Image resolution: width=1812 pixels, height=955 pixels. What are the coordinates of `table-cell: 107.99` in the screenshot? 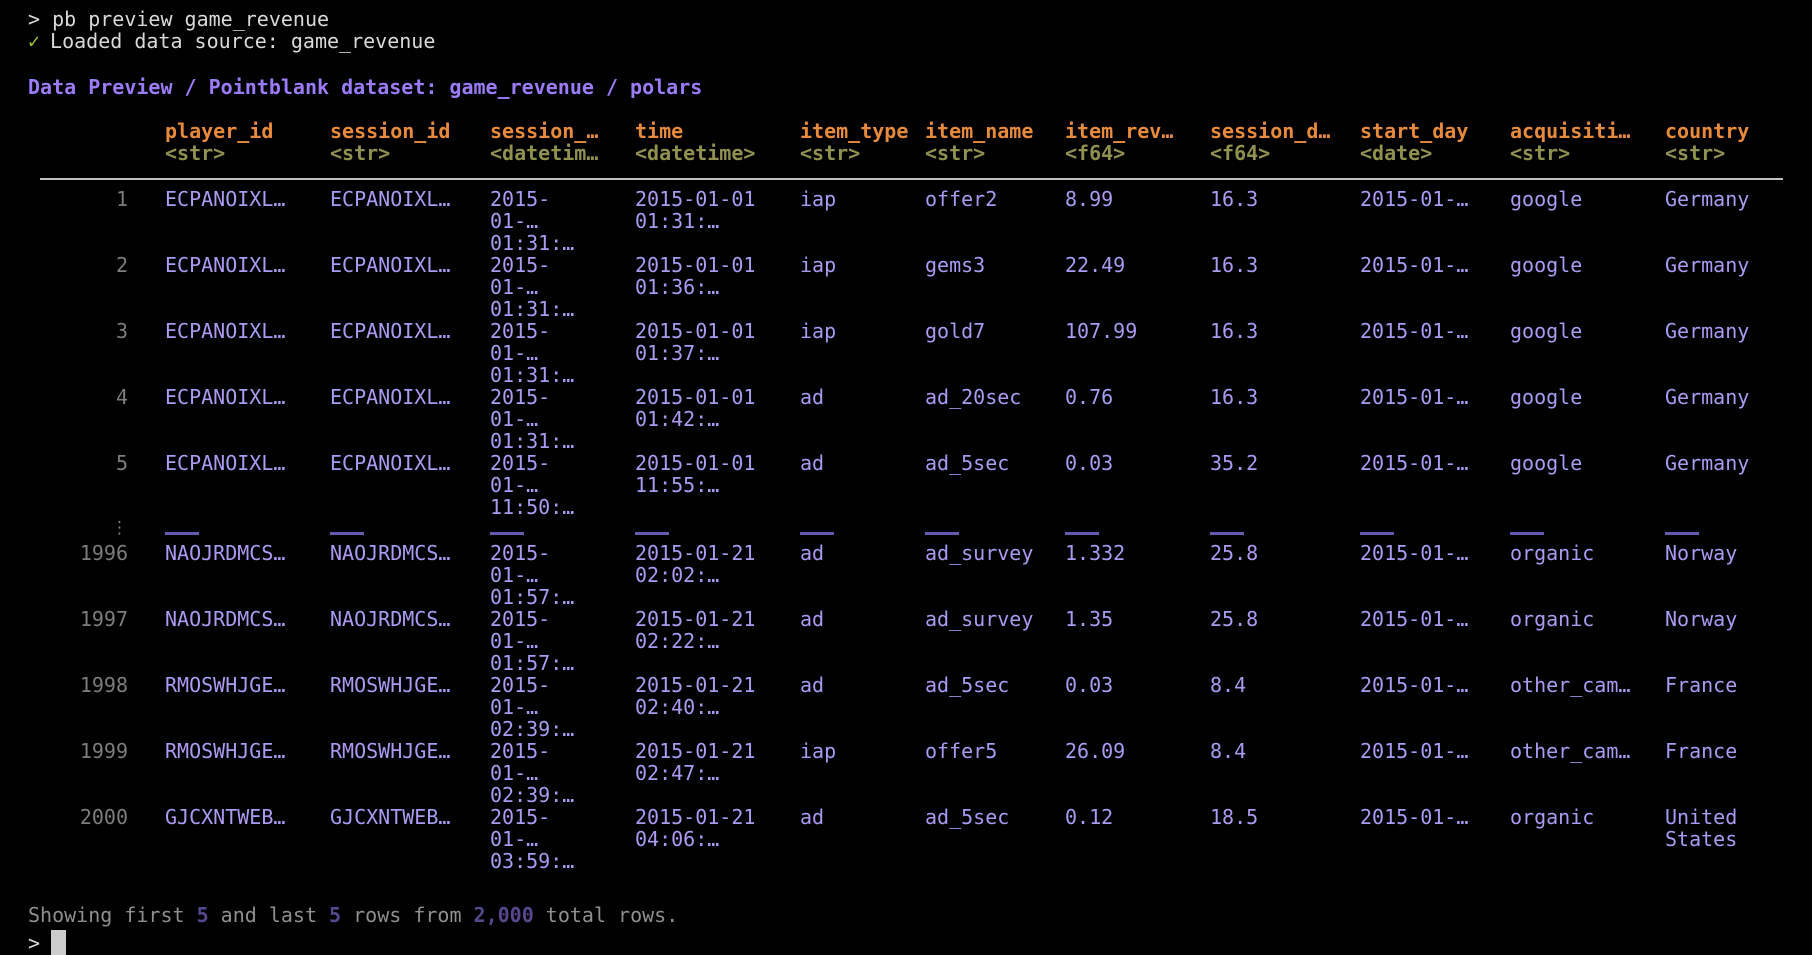 It's located at (1101, 331).